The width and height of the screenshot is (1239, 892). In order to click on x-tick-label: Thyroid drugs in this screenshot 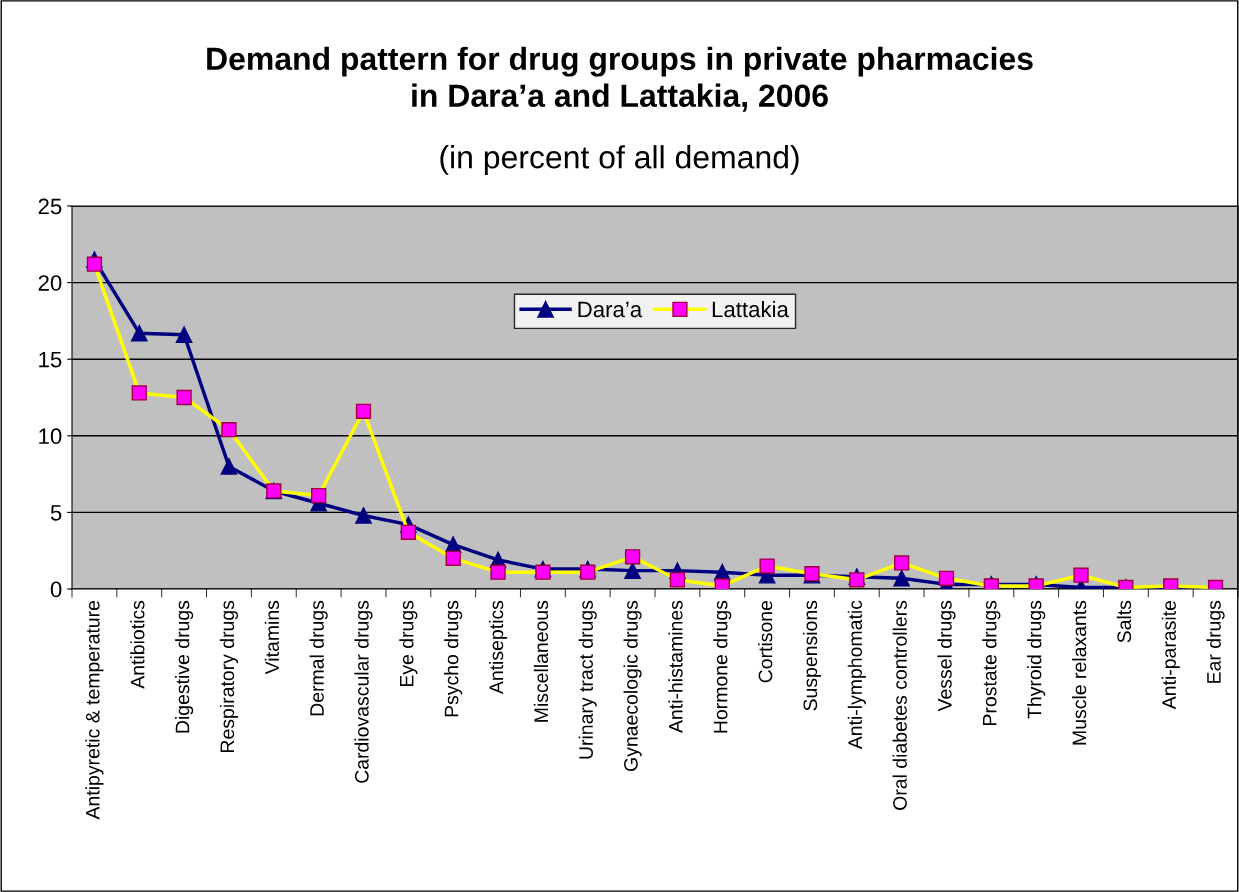, I will do `click(1036, 659)`.